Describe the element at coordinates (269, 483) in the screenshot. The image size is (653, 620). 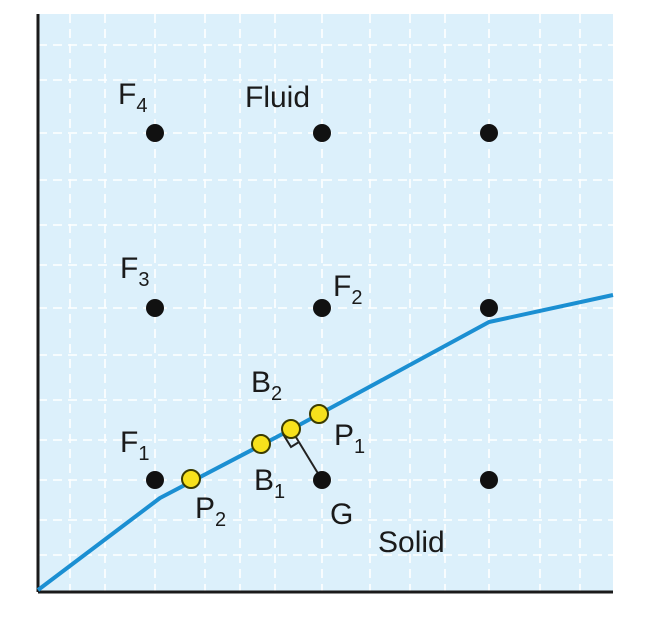
I see `label-b1: B1` at that location.